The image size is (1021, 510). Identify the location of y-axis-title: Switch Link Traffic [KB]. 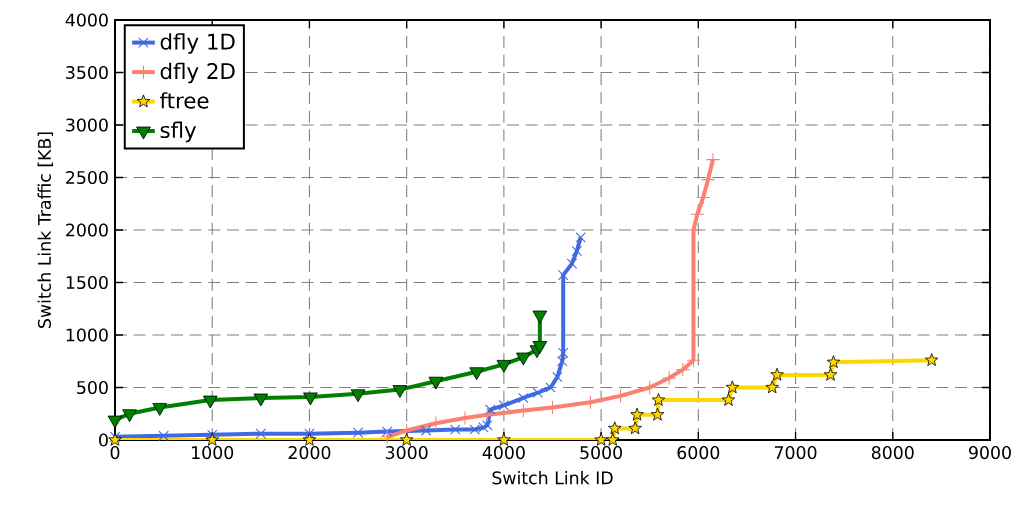
(45, 230).